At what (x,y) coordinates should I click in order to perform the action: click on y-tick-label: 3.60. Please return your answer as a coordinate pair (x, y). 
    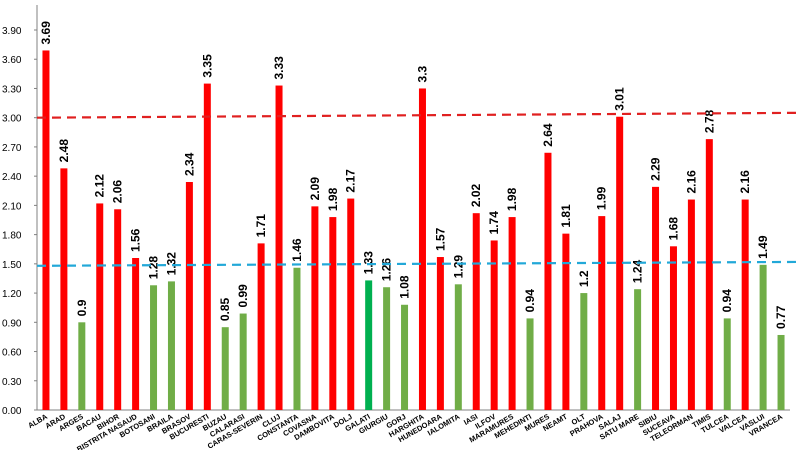
    Looking at the image, I should click on (12, 60).